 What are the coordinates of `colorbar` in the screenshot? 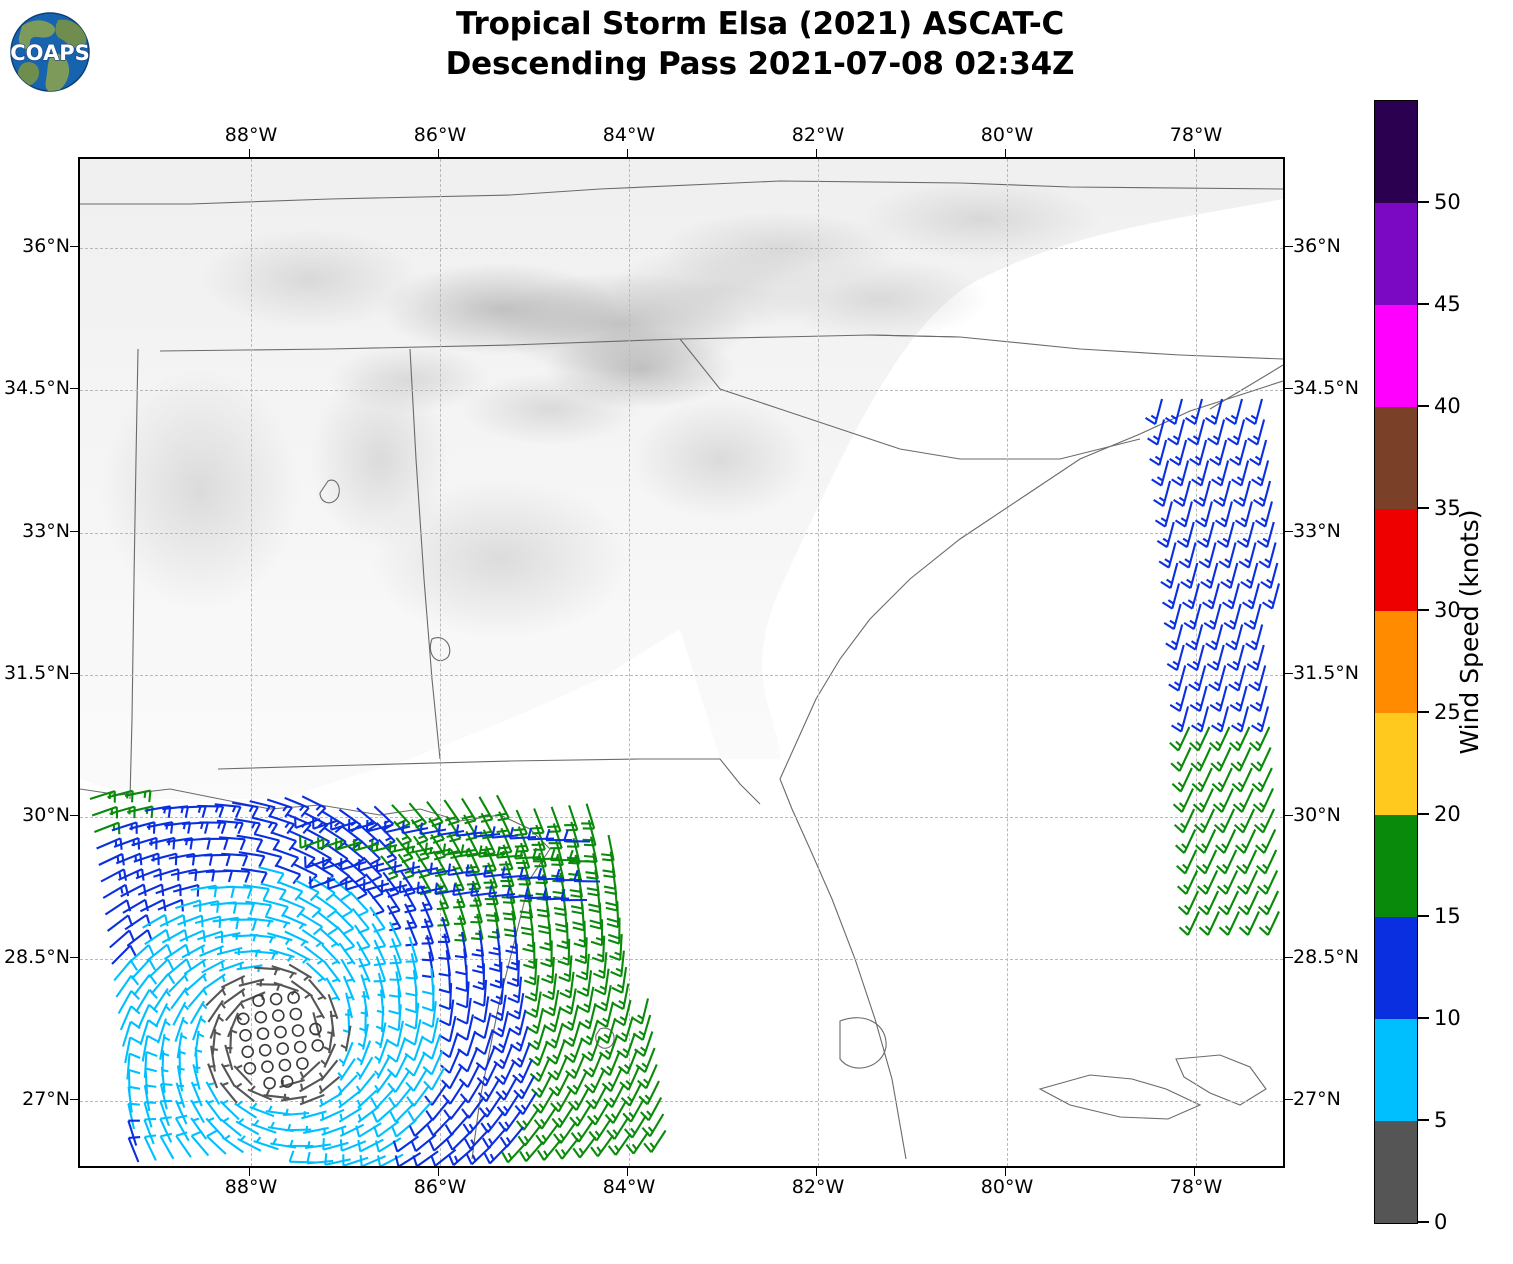 It's located at (1396, 662).